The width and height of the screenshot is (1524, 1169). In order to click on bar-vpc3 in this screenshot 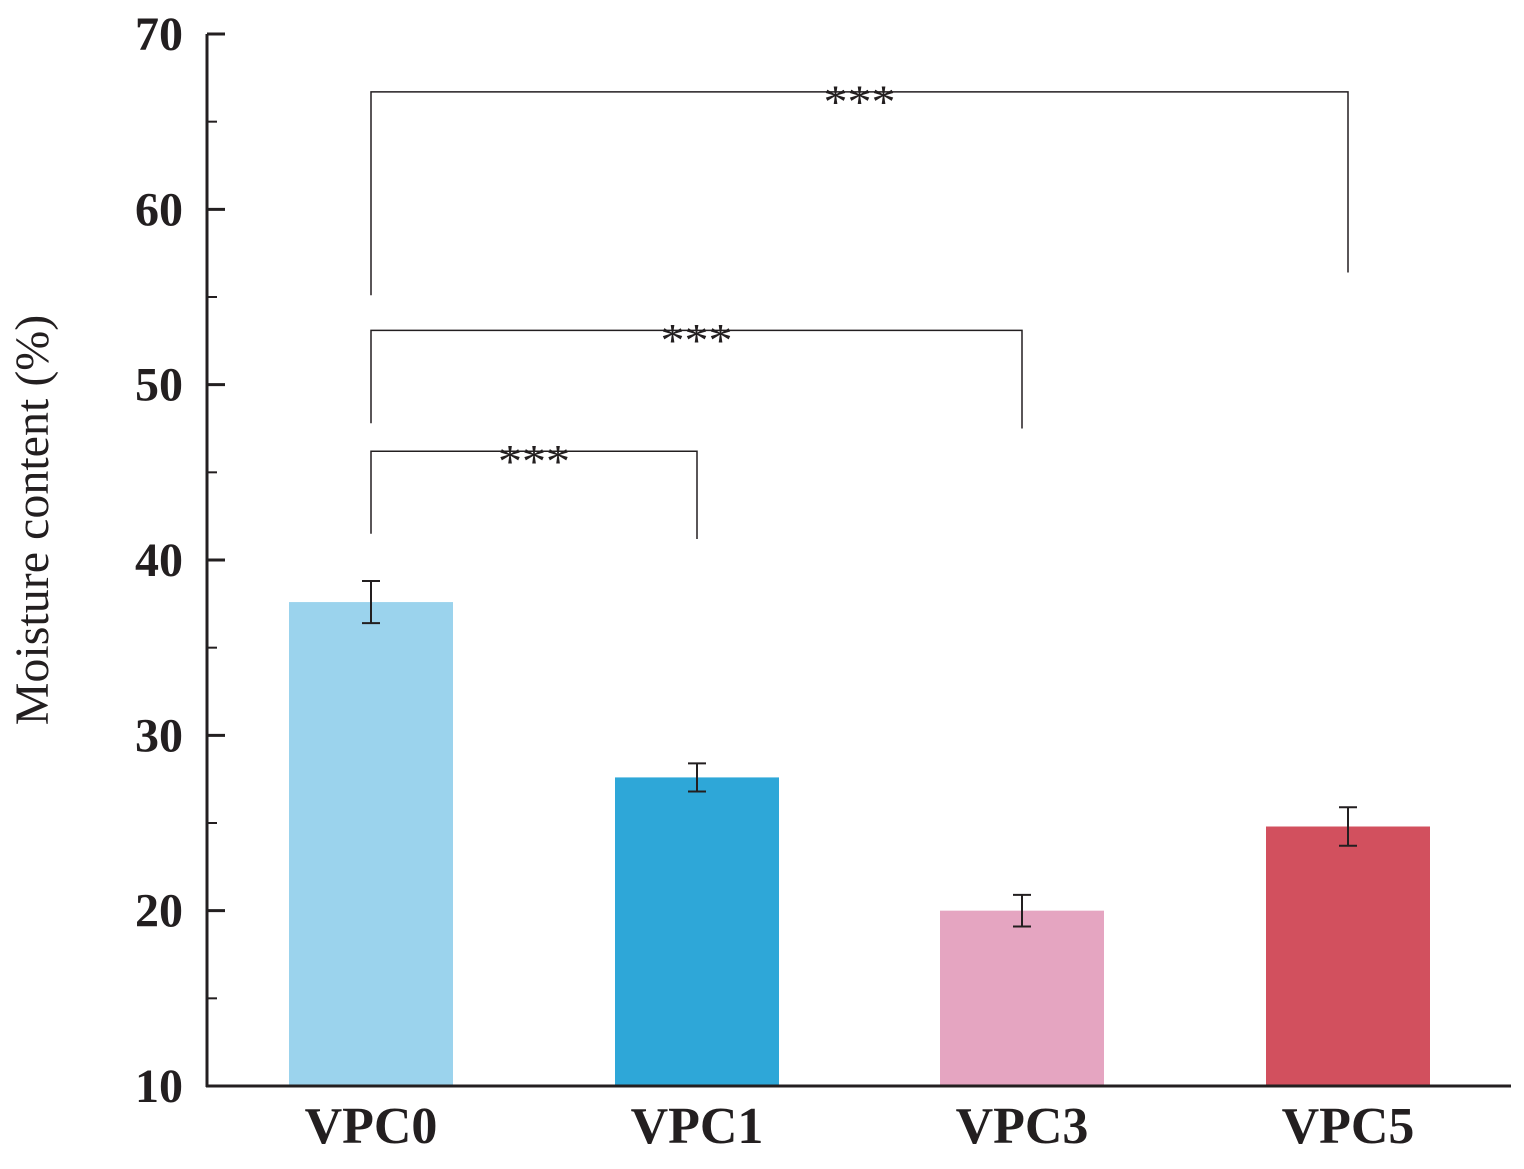, I will do `click(1022, 997)`.